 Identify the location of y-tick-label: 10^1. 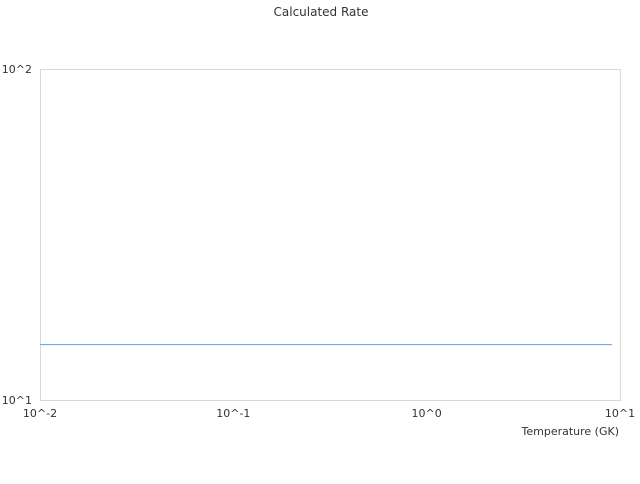
(17, 400).